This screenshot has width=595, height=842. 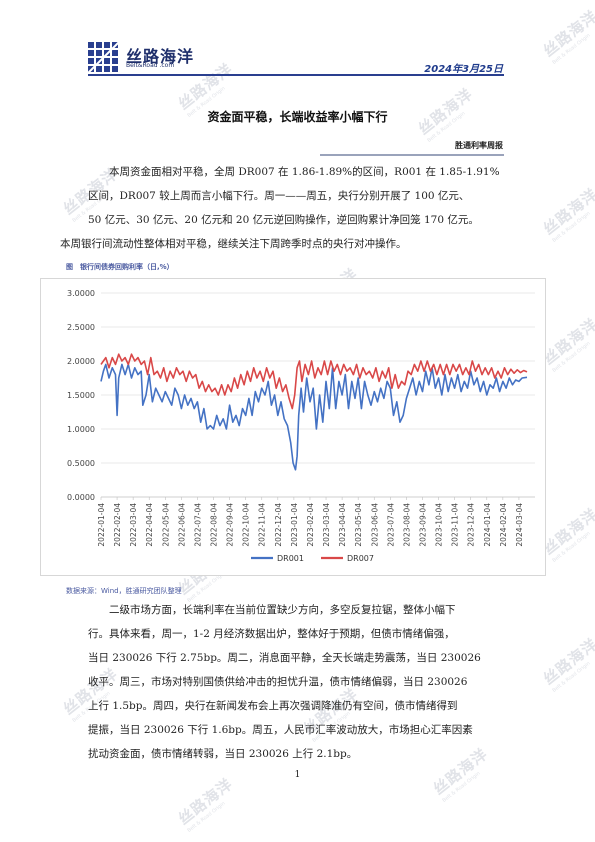 What do you see at coordinates (101, 525) in the screenshot?
I see `x-tick-label: 2022-01-04` at bounding box center [101, 525].